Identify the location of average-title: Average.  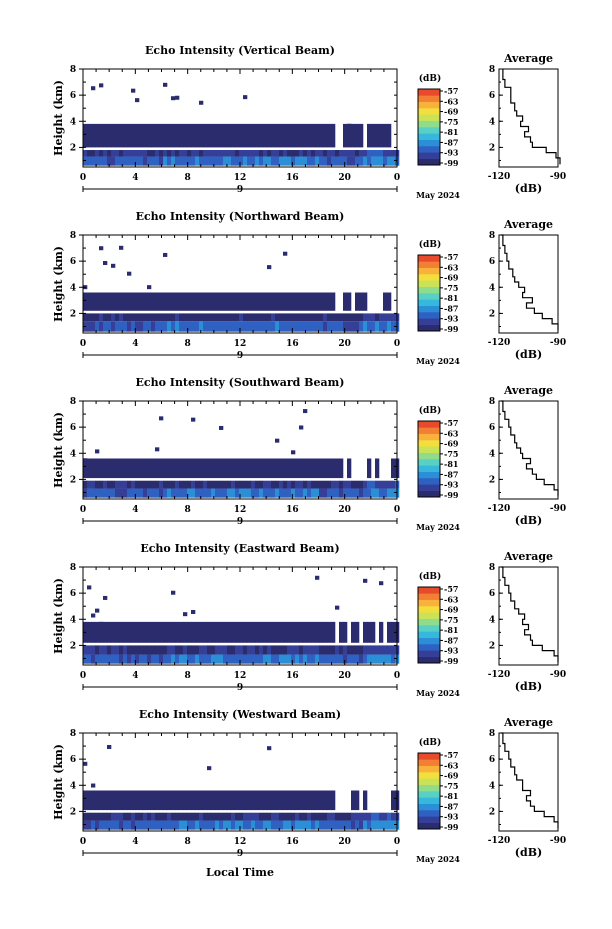
(528, 58).